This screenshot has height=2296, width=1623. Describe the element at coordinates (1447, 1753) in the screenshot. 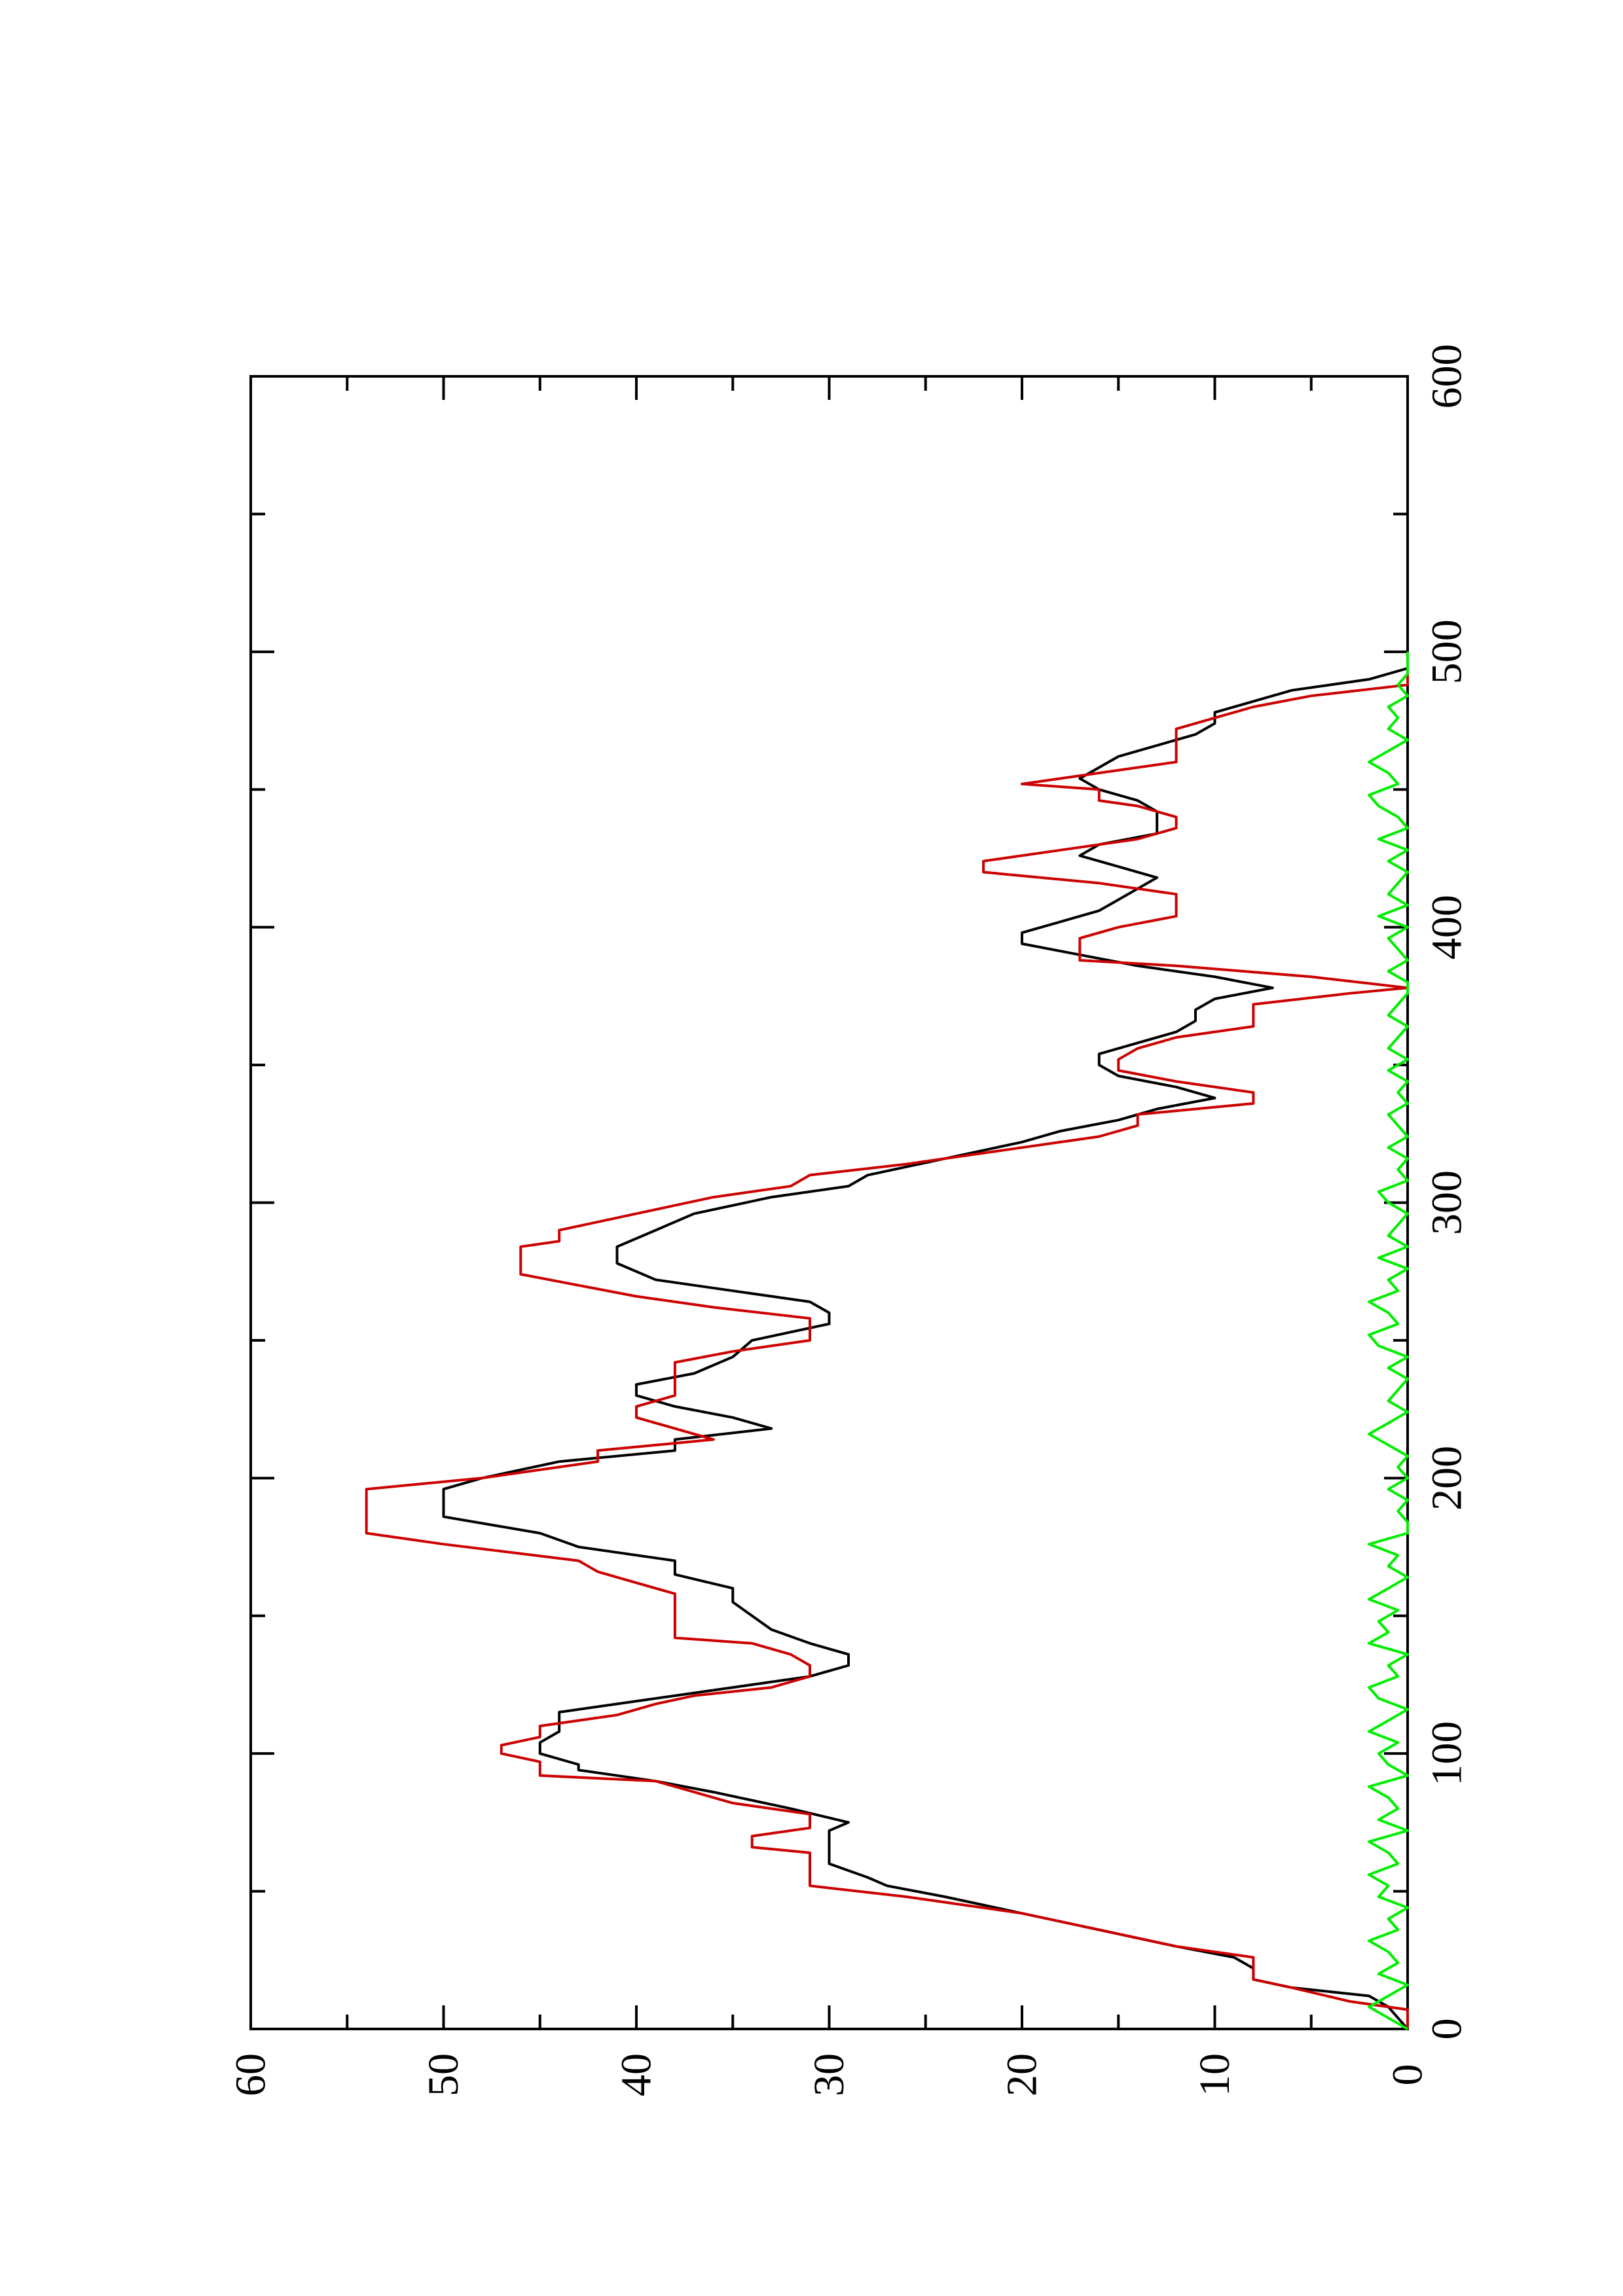

I see `x-tick-label: 100` at that location.